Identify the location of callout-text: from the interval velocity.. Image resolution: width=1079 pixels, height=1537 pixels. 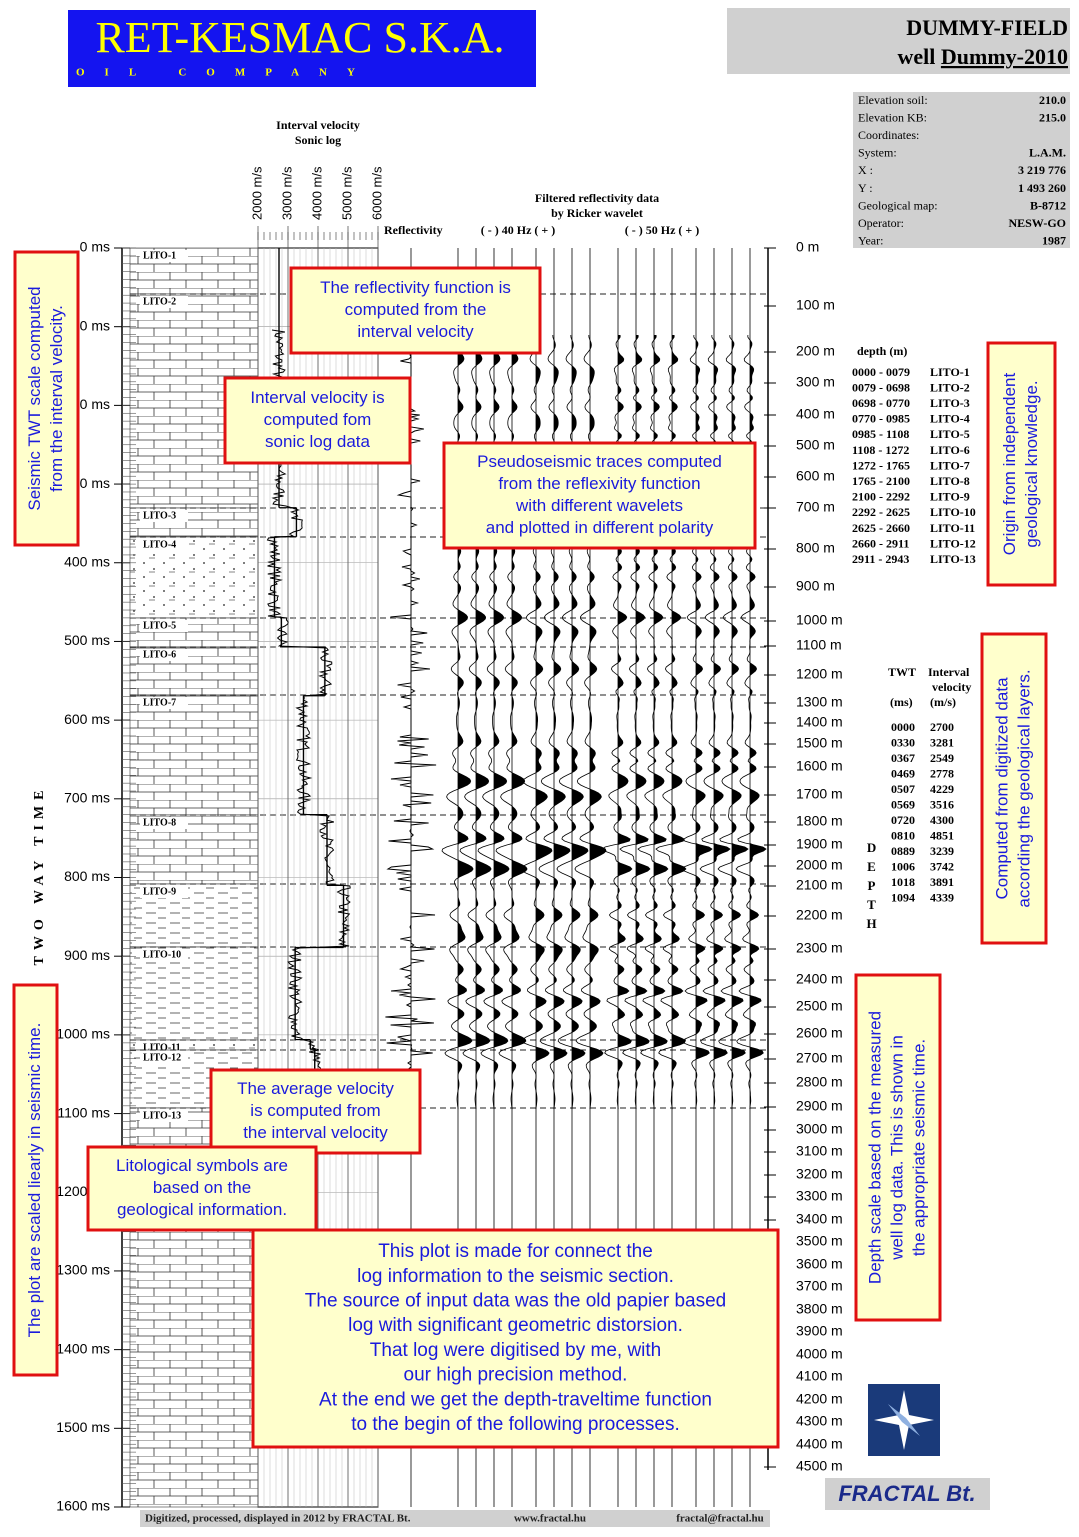
(56, 398).